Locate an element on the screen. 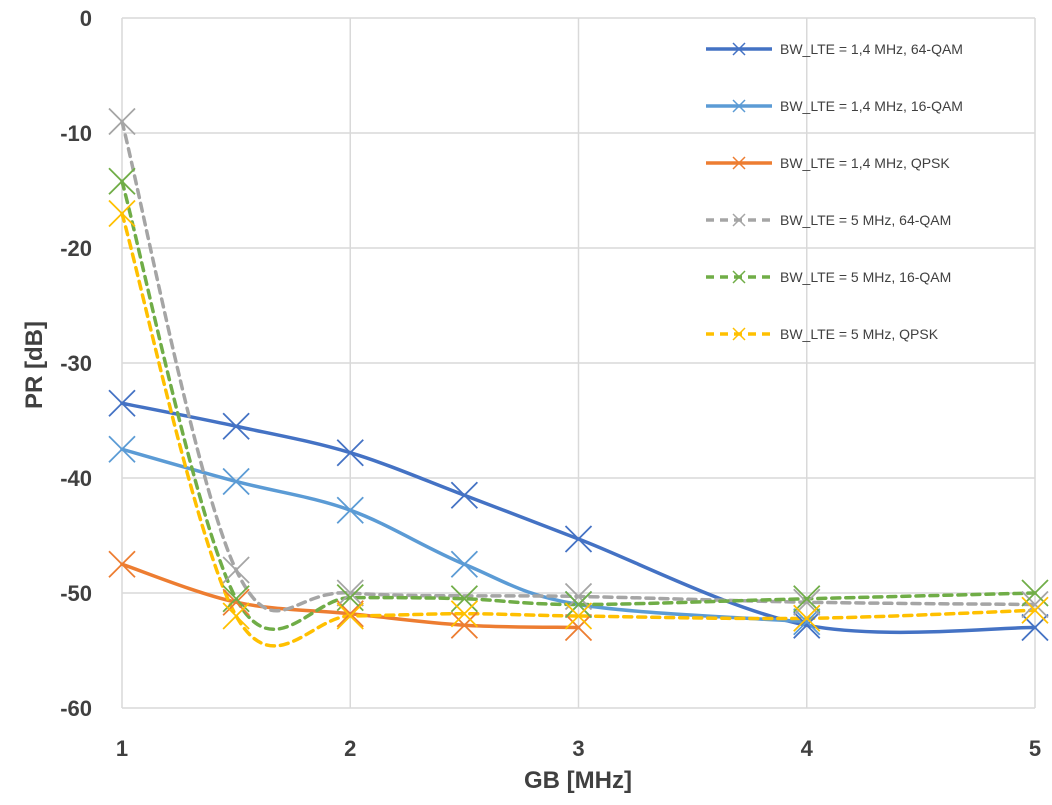 This screenshot has width=1052, height=805. x-axis-title: GB [MHz] is located at coordinates (578, 780).